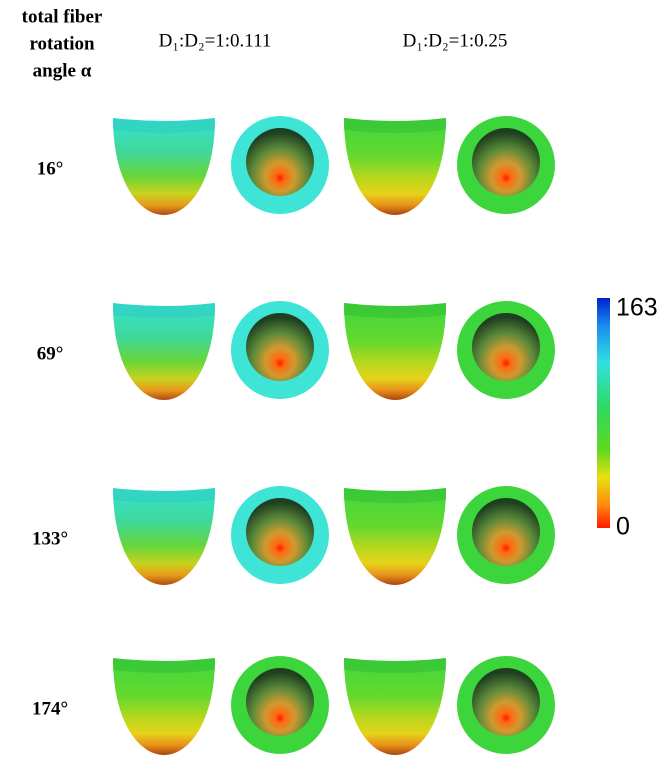 The width and height of the screenshot is (666, 771). Describe the element at coordinates (50, 353) in the screenshot. I see `row-label: 69°` at that location.